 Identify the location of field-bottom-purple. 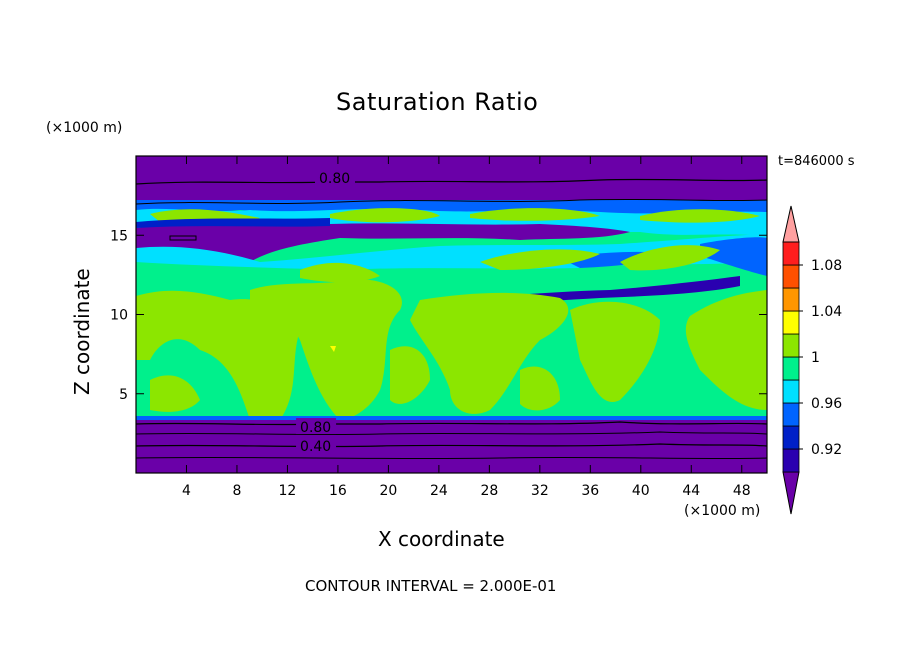
(451, 446).